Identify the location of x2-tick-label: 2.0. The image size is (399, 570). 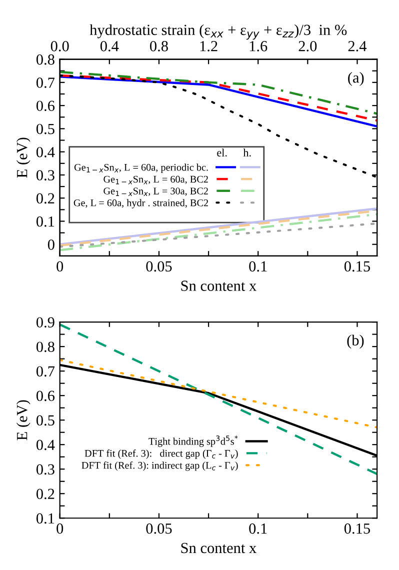
(307, 46).